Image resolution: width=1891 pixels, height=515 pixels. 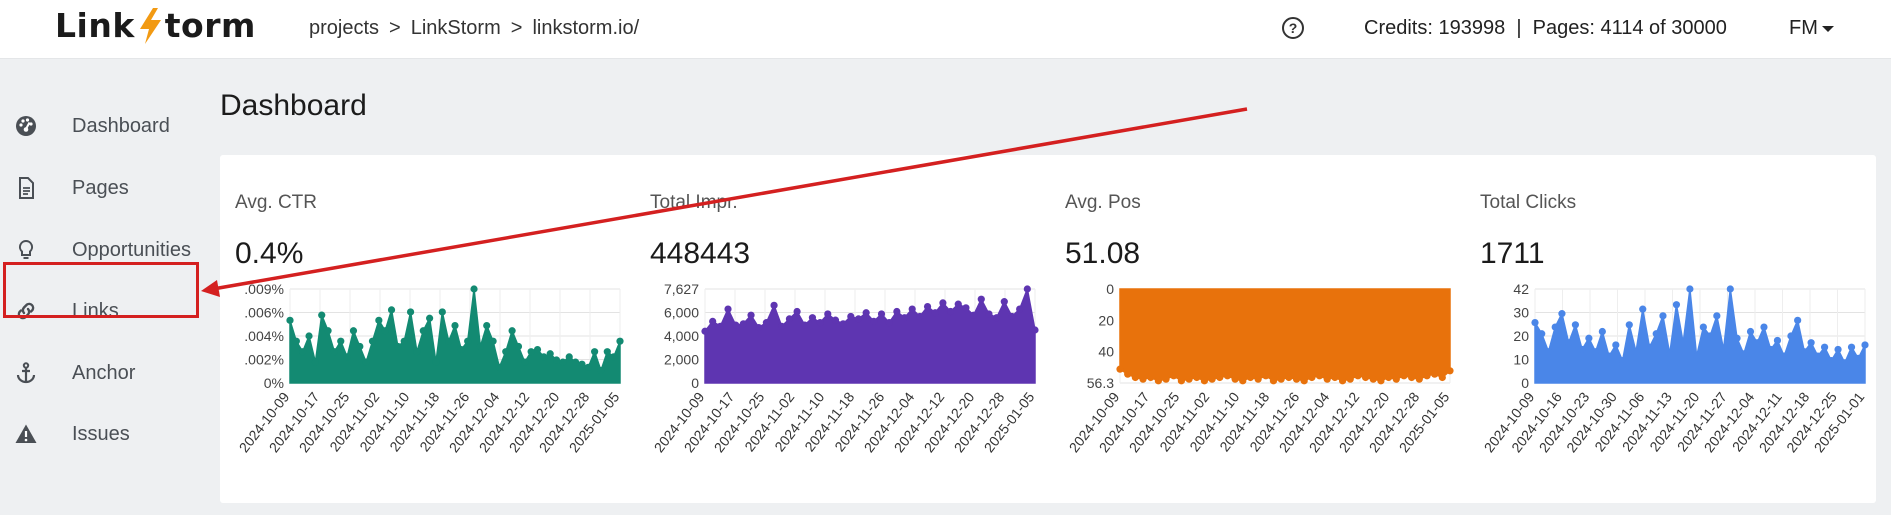 What do you see at coordinates (344, 28) in the screenshot?
I see `breadcrumb-projects: projects` at bounding box center [344, 28].